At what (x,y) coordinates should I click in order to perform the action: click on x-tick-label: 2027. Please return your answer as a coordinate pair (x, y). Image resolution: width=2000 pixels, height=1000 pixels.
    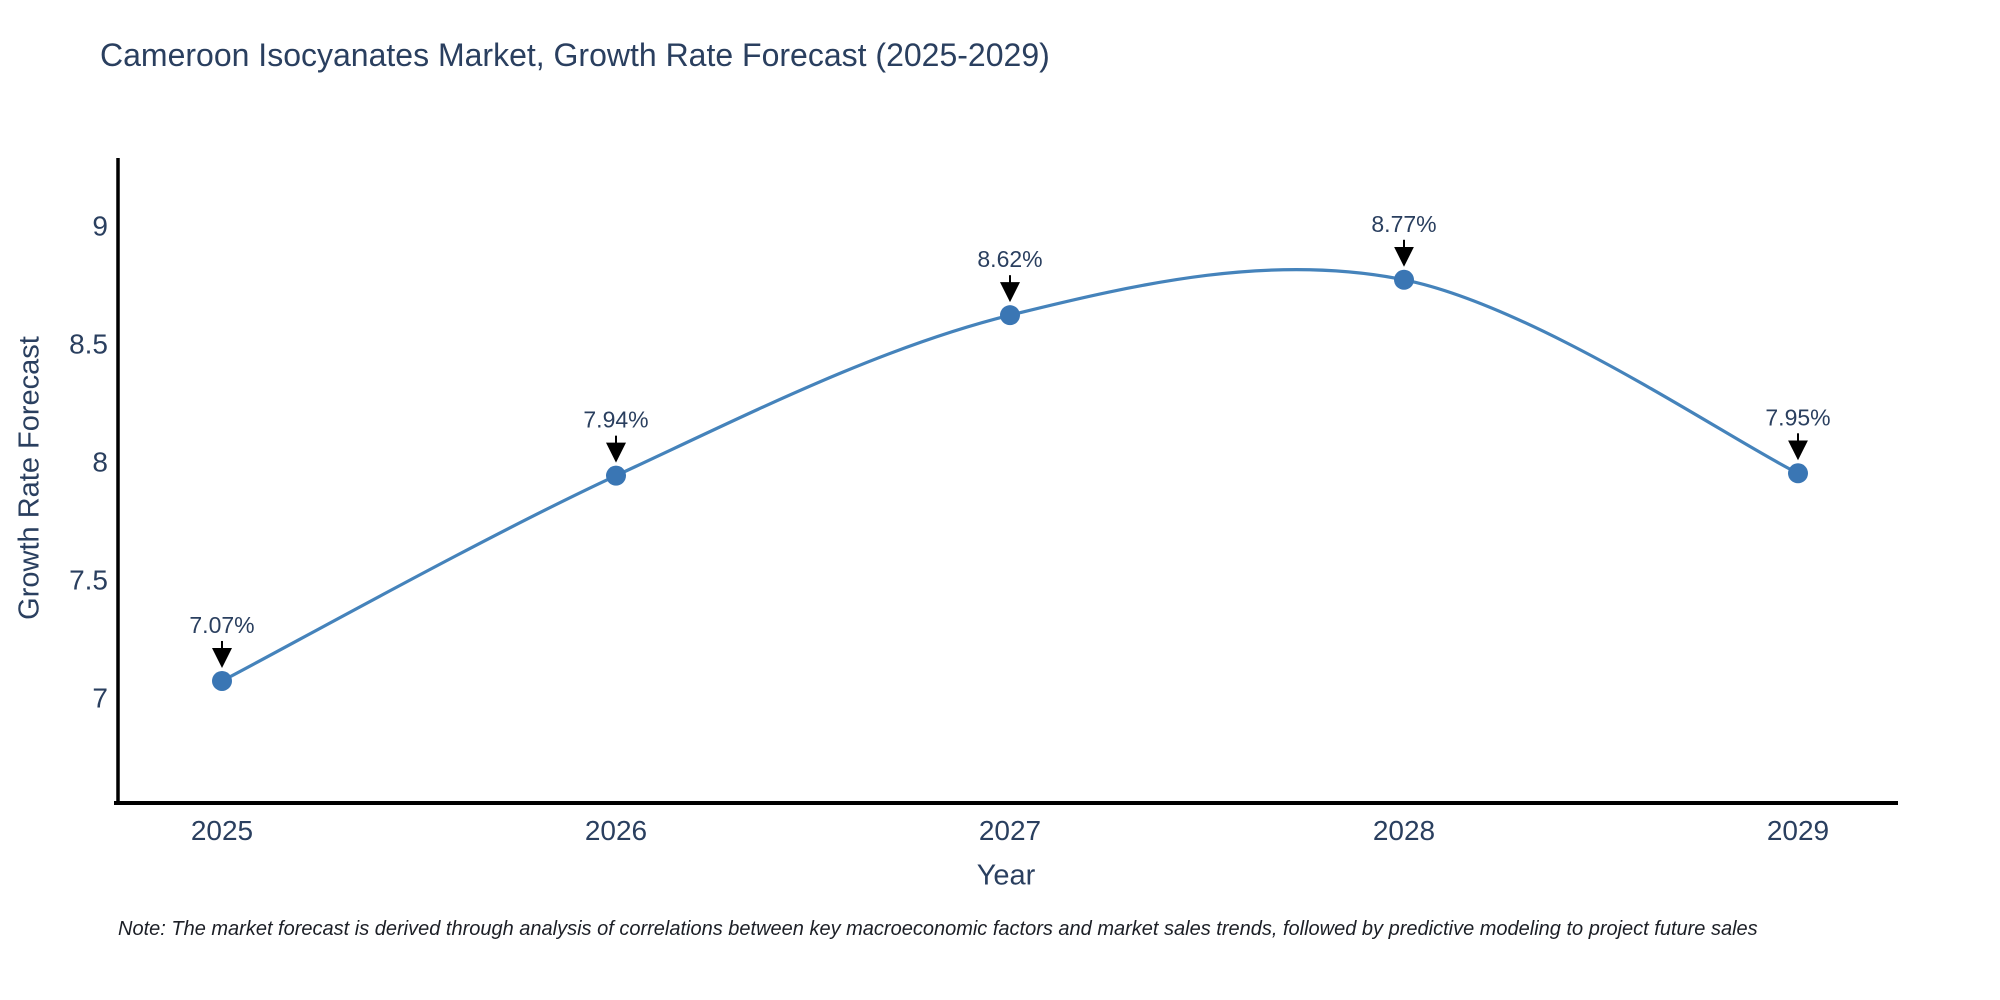
    Looking at the image, I should click on (1010, 830).